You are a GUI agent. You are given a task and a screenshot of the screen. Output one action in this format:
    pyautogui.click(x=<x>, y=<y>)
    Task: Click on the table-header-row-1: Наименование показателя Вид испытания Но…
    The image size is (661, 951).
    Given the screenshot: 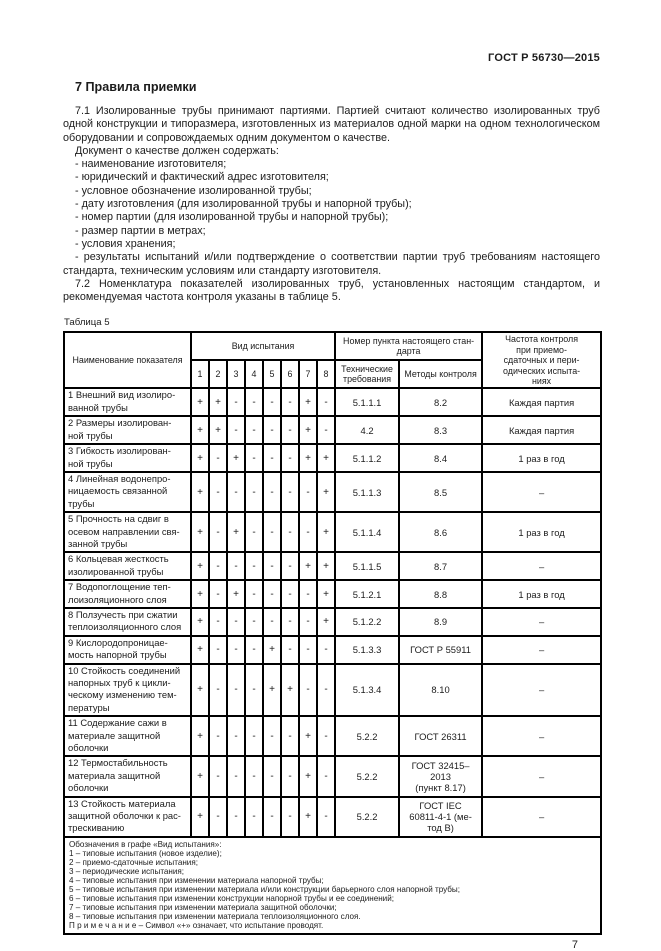 What is the action you would take?
    pyautogui.click(x=333, y=360)
    